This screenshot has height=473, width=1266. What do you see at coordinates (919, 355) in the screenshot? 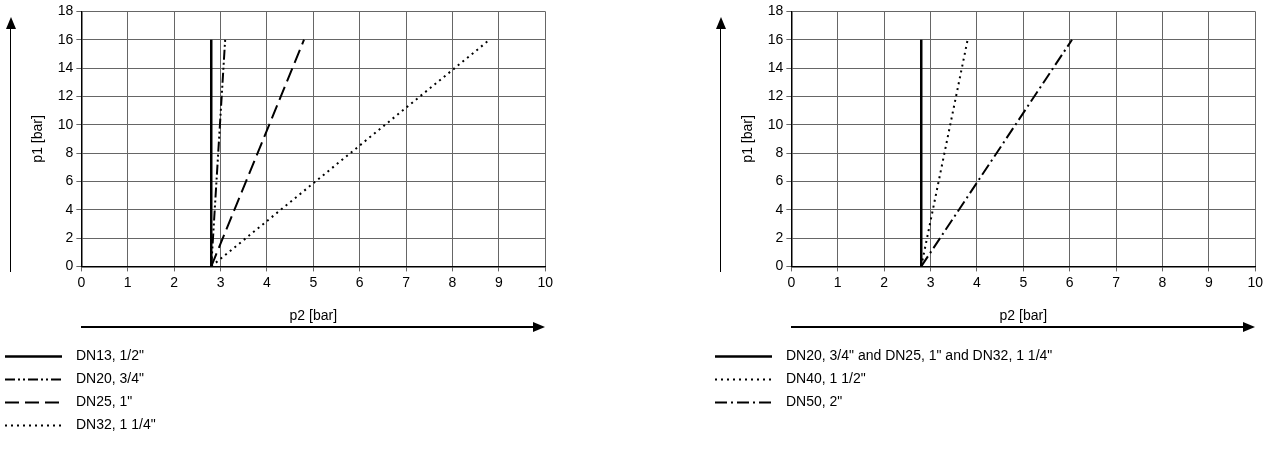
I see `legend-label: DN20, 3/4" and DN25, 1" and DN32, 1 1/4"` at bounding box center [919, 355].